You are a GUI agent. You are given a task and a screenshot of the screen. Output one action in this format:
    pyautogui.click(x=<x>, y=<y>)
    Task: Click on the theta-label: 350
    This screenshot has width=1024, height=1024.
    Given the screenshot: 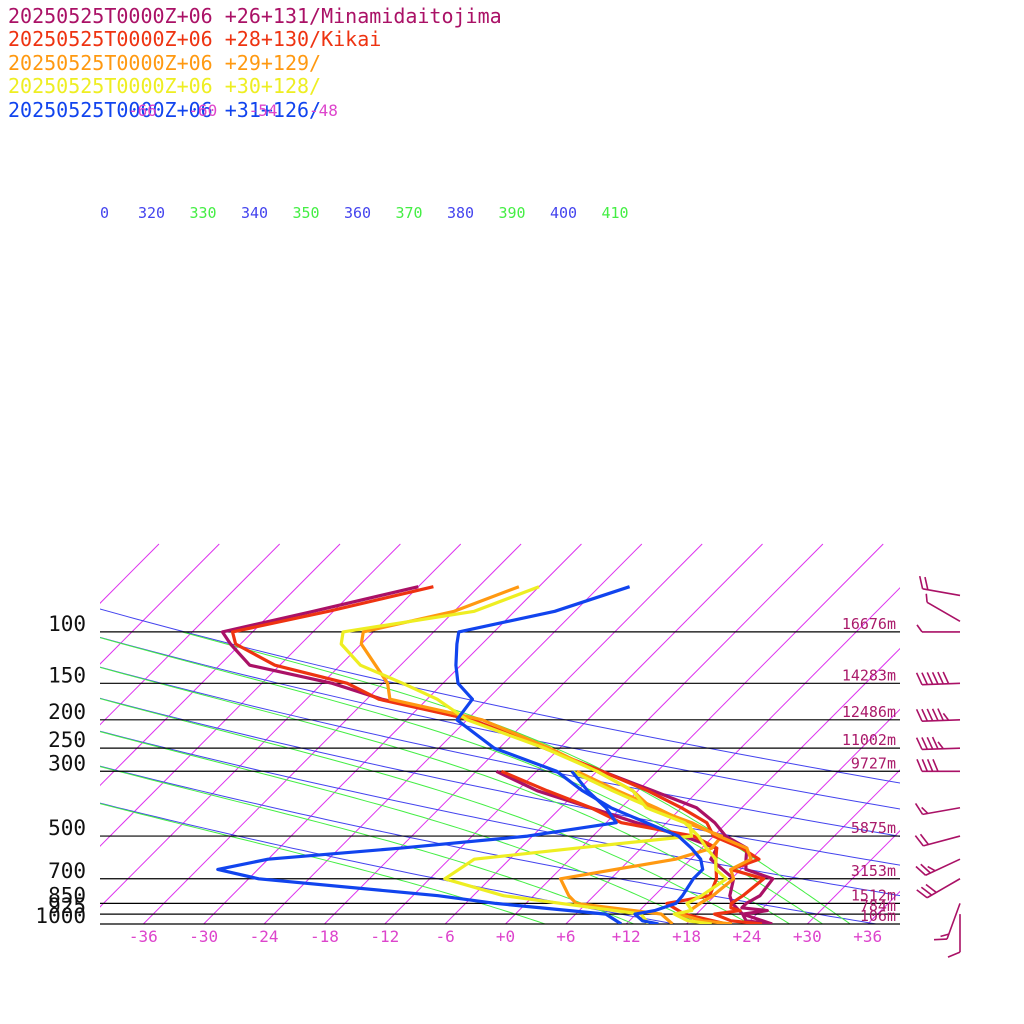 What is the action you would take?
    pyautogui.click(x=305, y=213)
    